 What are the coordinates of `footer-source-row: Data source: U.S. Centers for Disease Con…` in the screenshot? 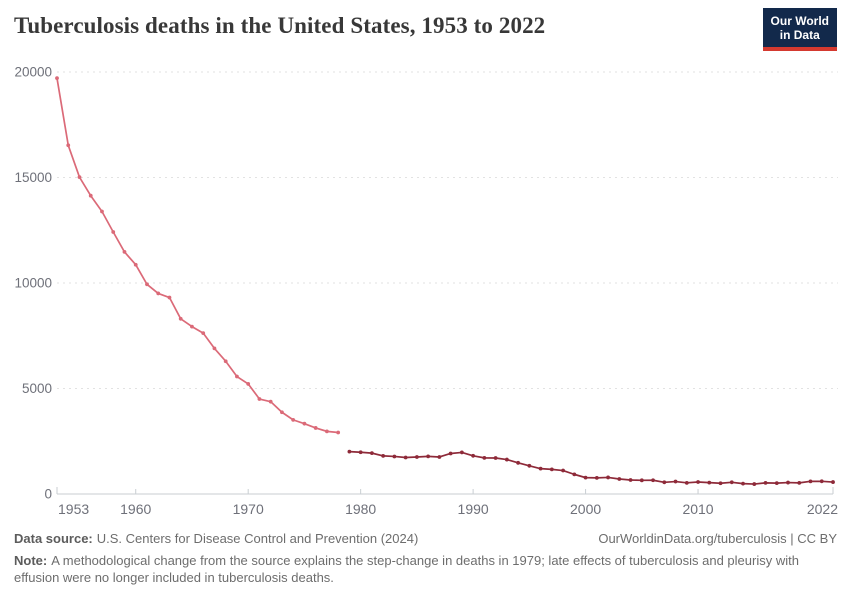 It's located at (425, 538).